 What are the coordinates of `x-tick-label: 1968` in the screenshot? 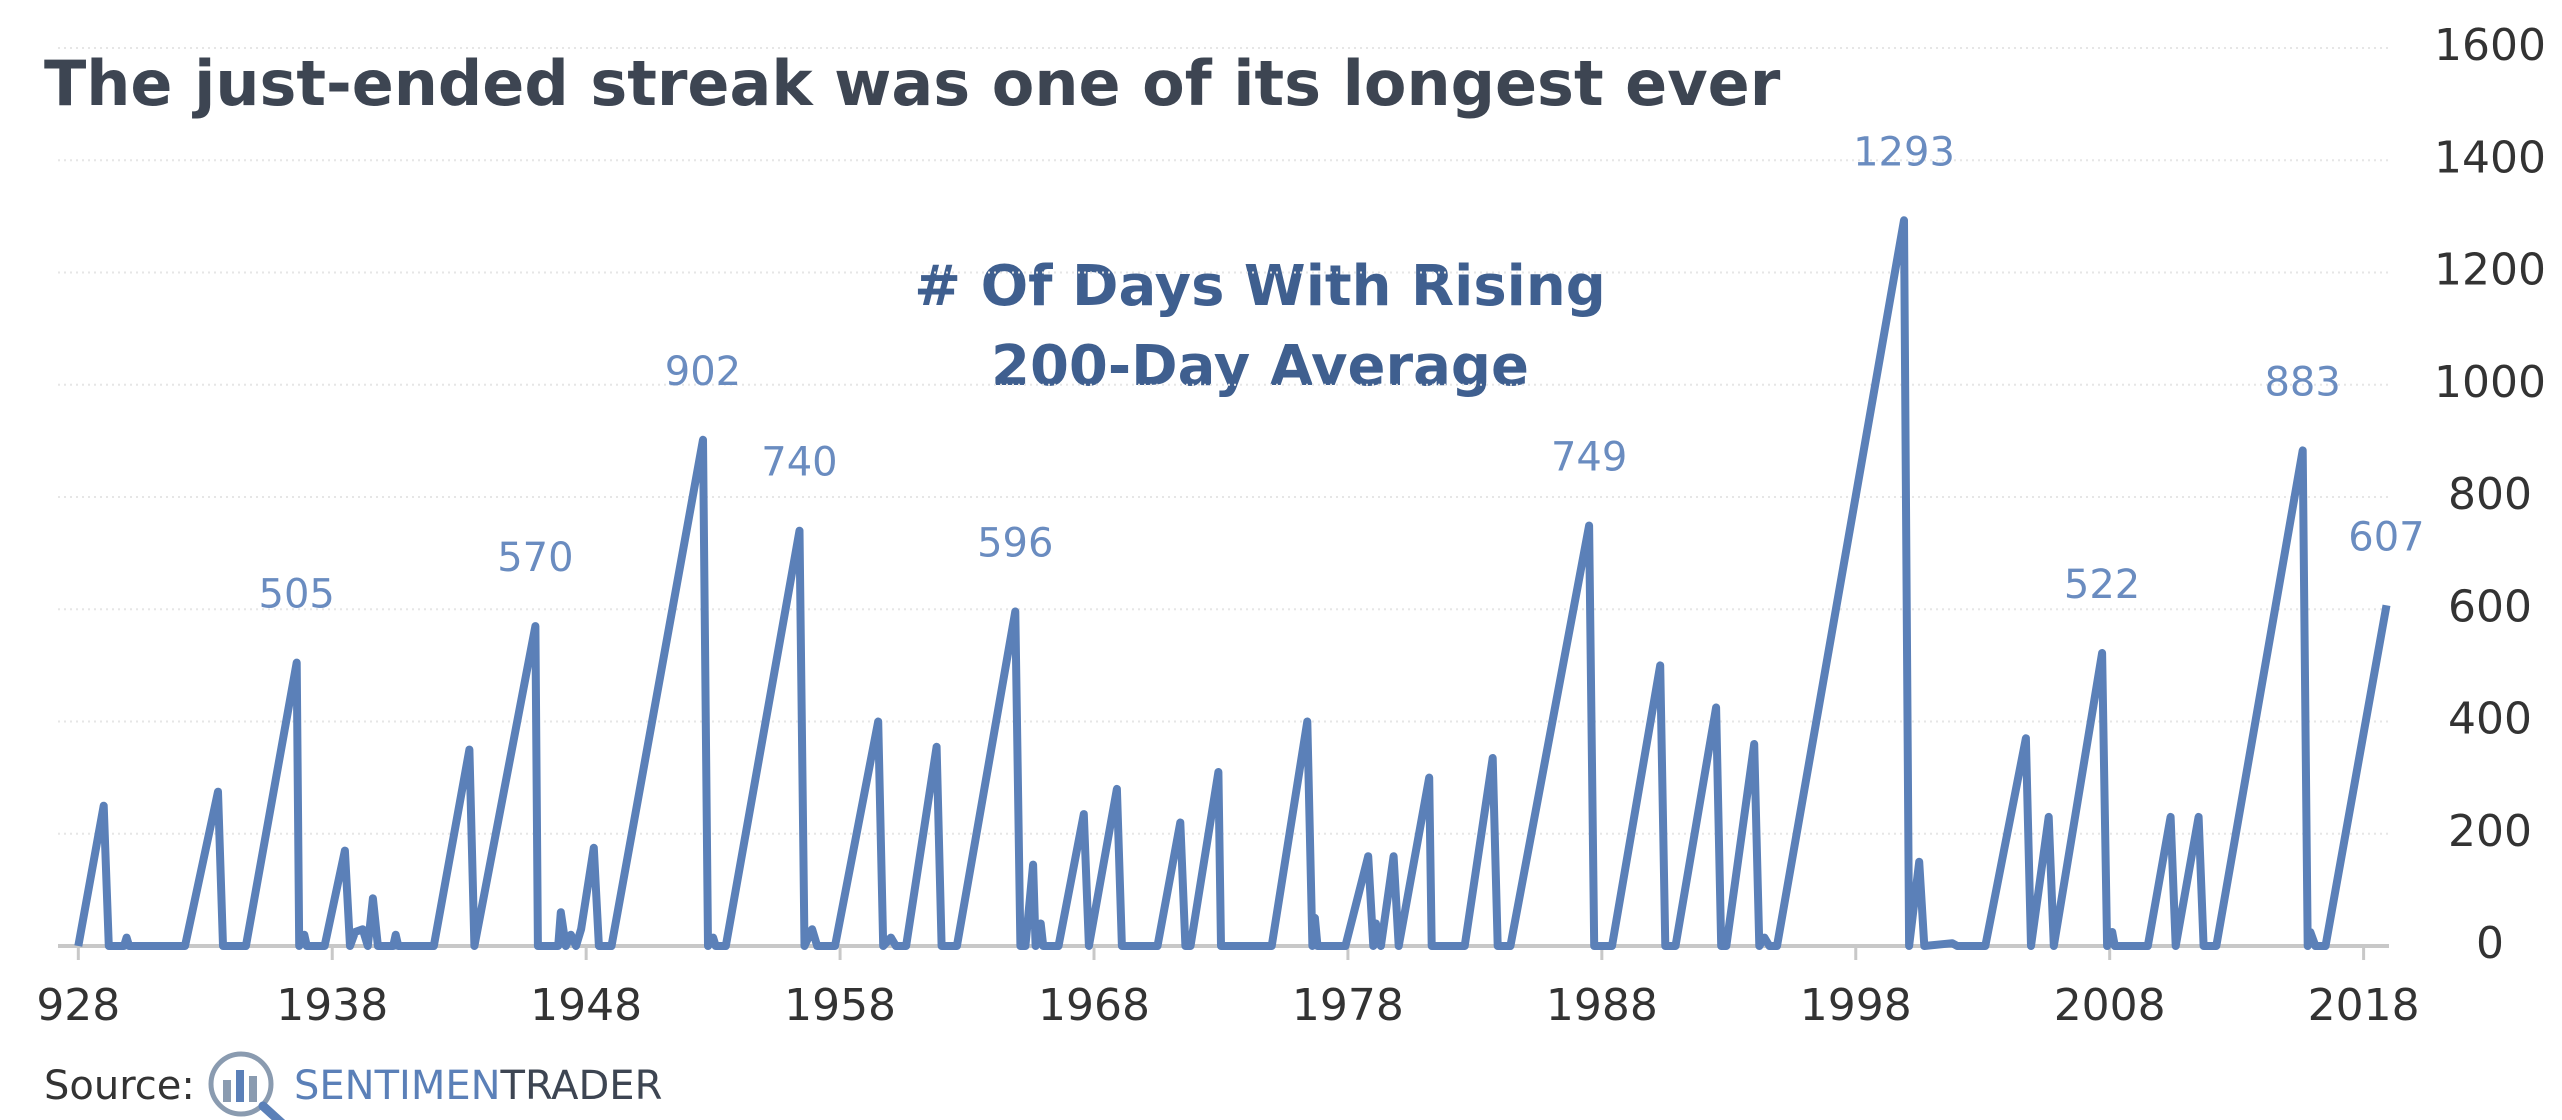 It's located at (1094, 1005).